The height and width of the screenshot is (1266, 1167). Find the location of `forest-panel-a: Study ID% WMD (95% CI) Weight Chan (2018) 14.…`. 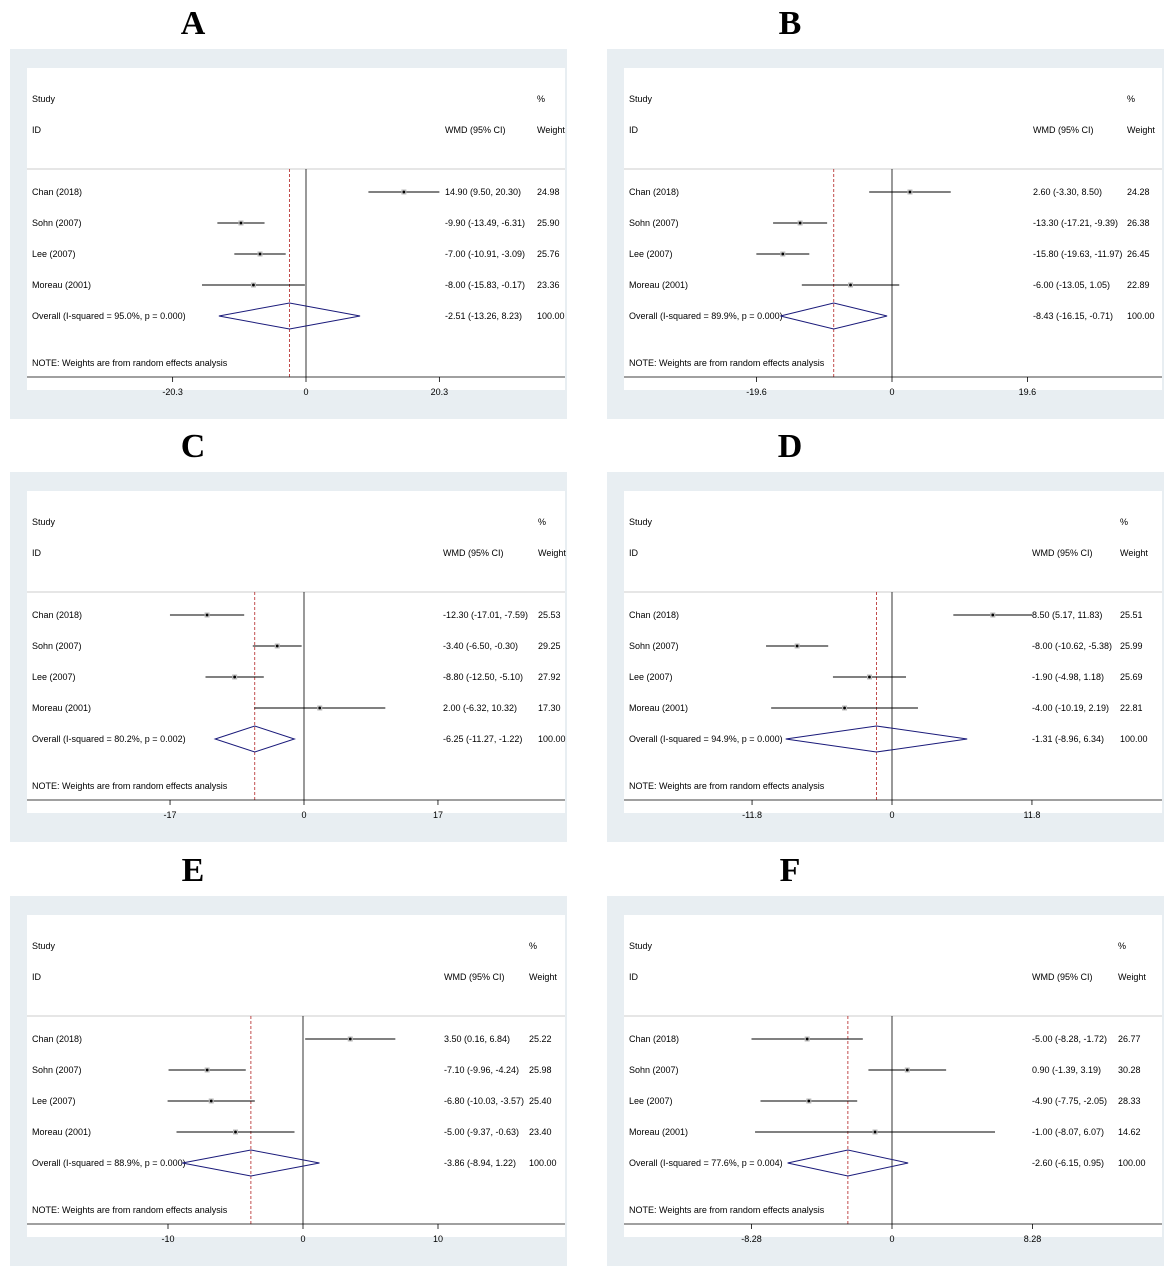

forest-panel-a: Study ID% WMD (95% CI) Weight Chan (2018) 14.… is located at coordinates (288, 234).